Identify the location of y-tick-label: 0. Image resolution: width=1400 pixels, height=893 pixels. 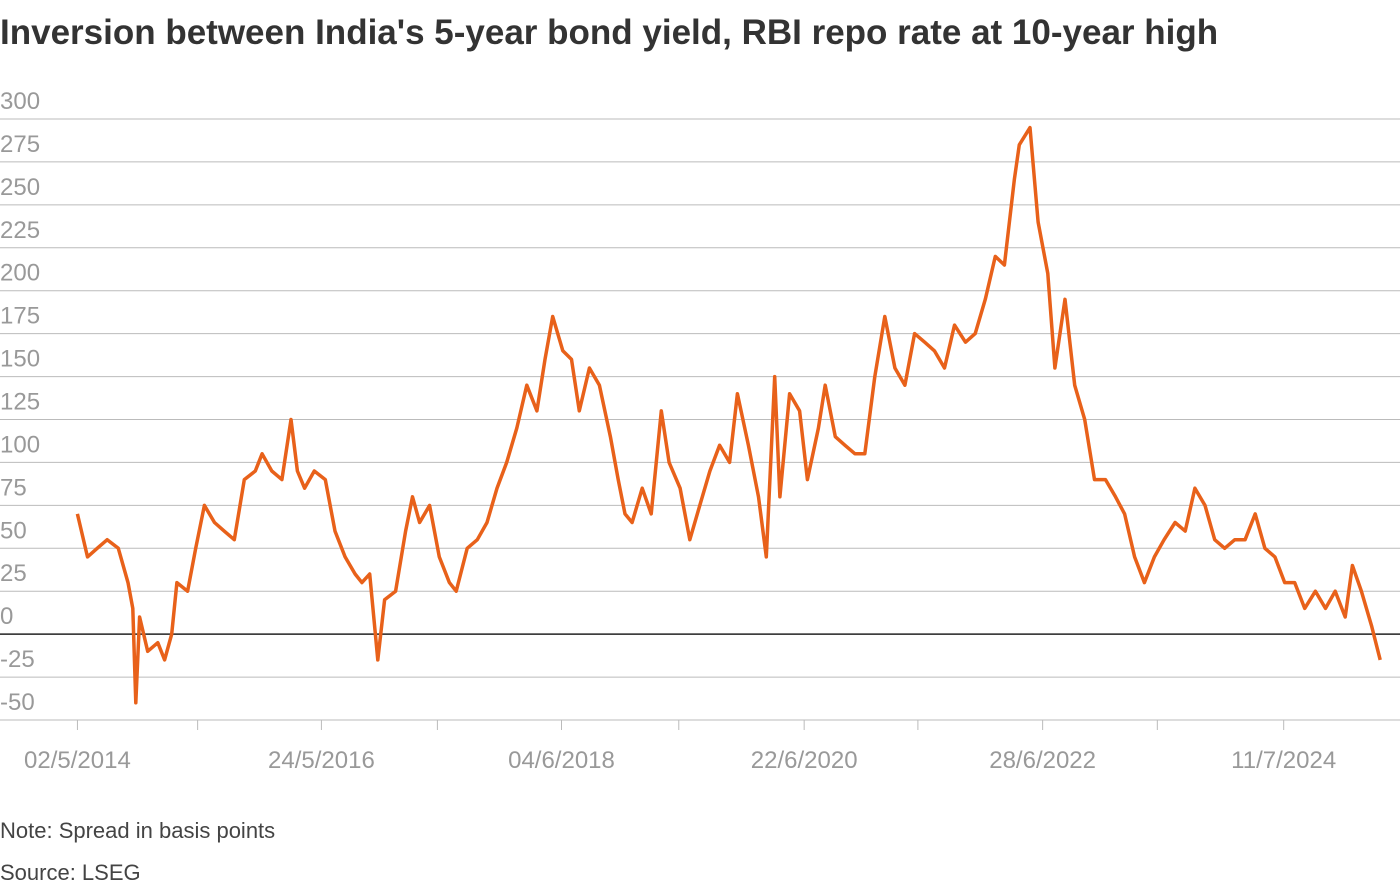
(6, 616).